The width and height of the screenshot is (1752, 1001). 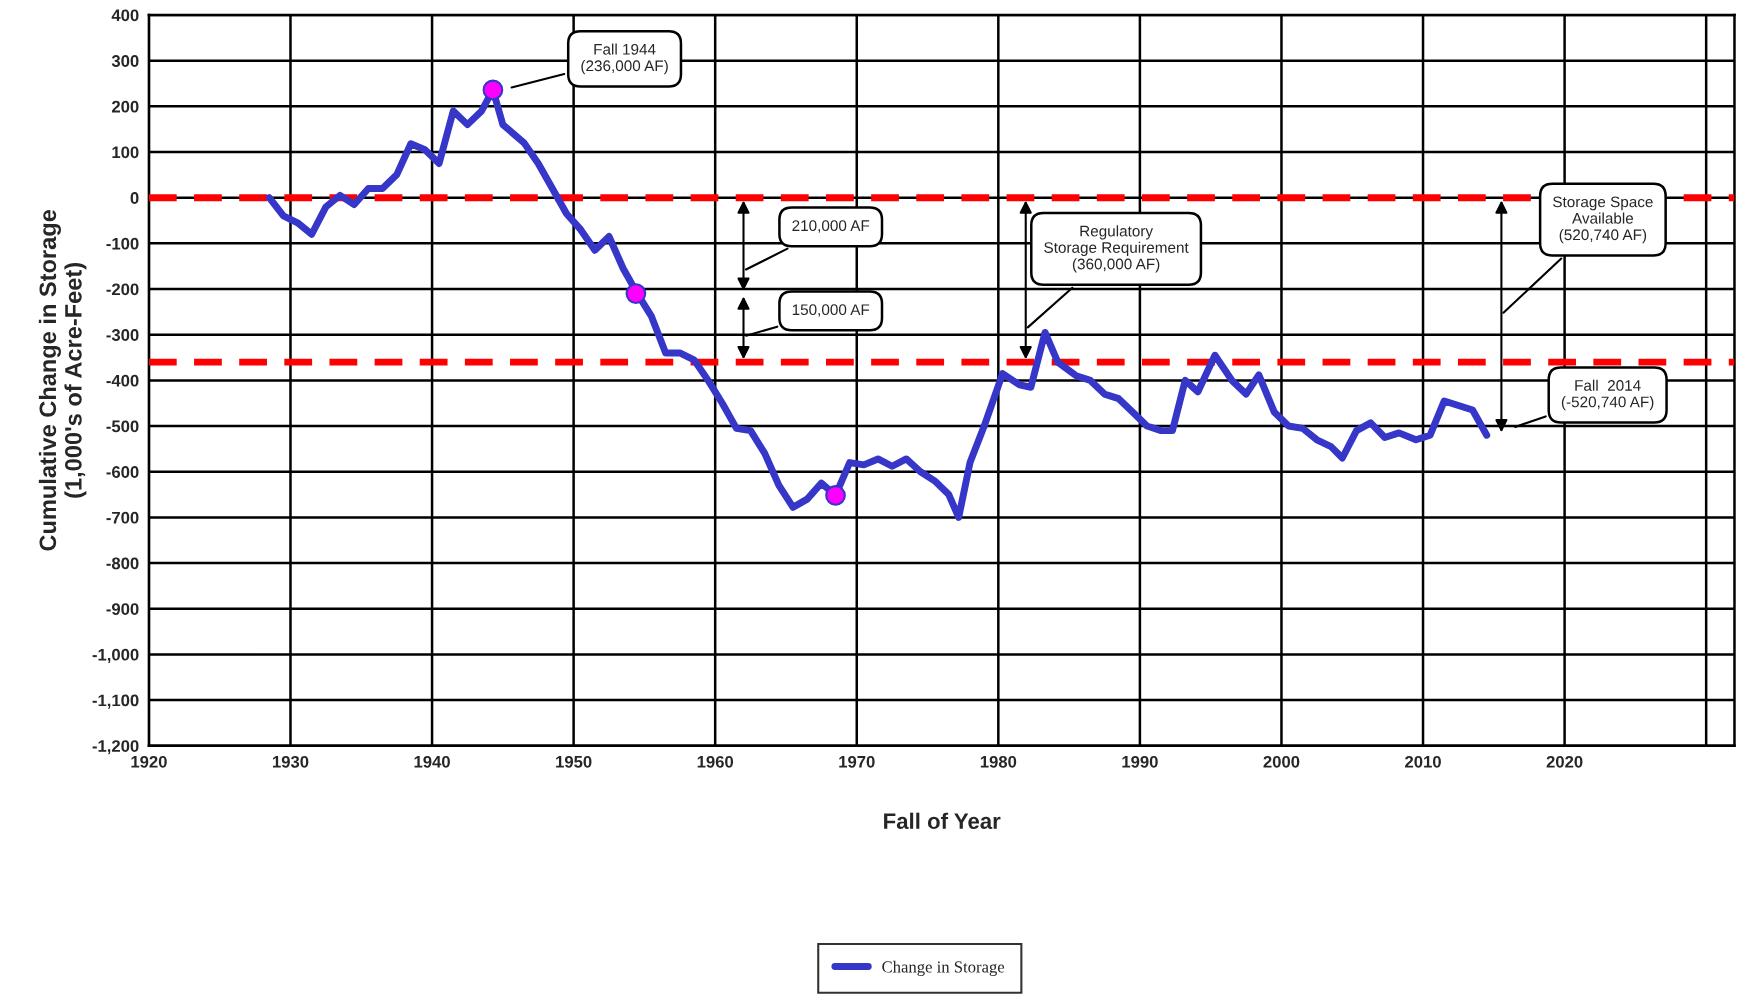 I want to click on x-tick-label: 1970, so click(x=857, y=761).